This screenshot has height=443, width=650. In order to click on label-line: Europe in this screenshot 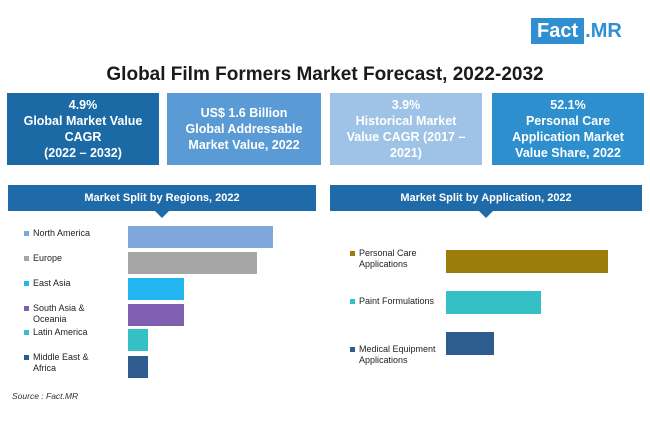, I will do `click(48, 258)`.